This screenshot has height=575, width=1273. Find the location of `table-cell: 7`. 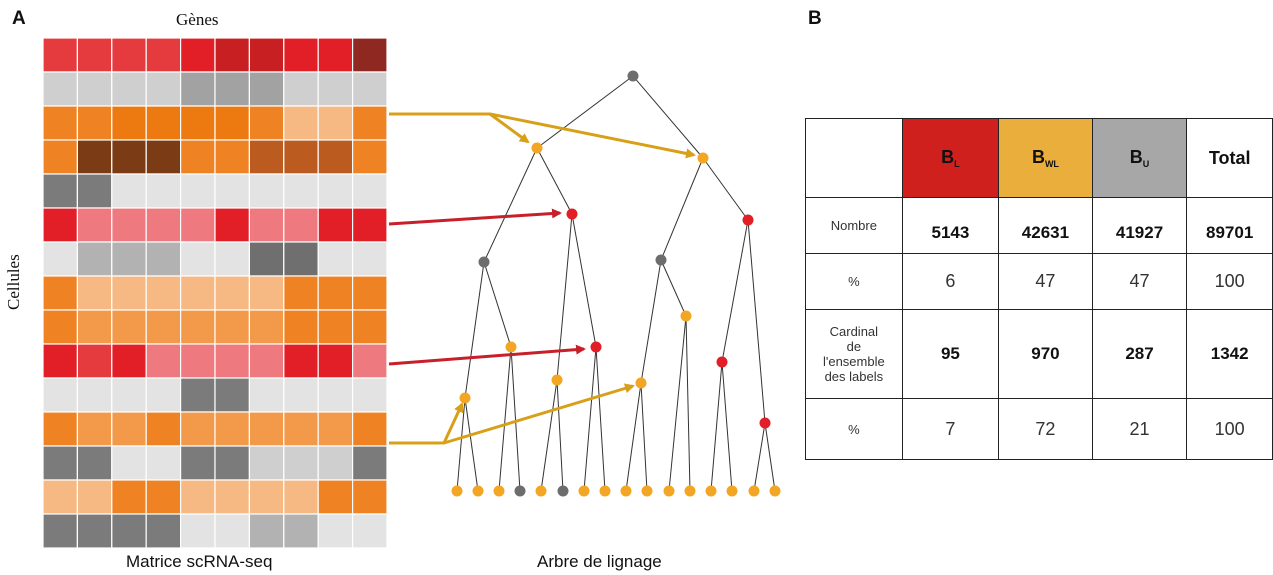

table-cell: 7 is located at coordinates (950, 429).